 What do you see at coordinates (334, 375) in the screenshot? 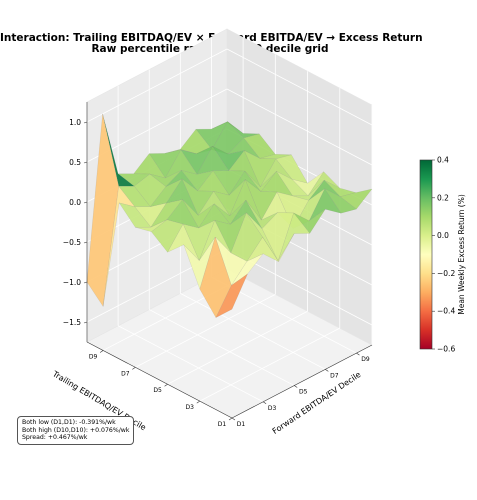
I see `x-tick-label: D7` at bounding box center [334, 375].